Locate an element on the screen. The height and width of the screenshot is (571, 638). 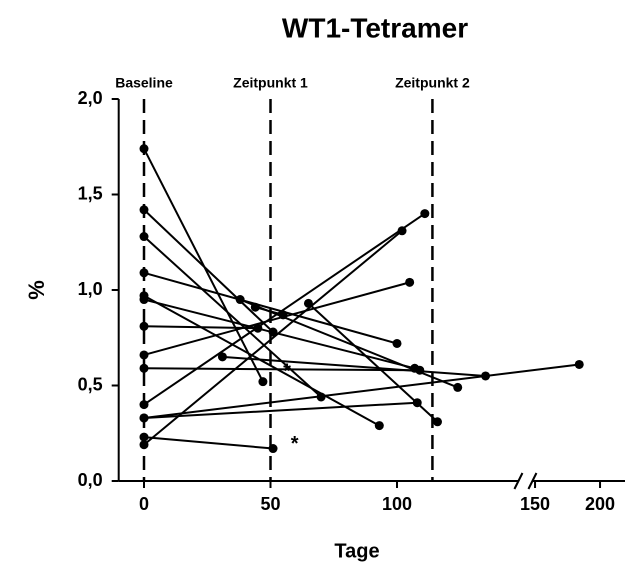
reference-label: Zeitpunkt 1 is located at coordinates (270, 83).